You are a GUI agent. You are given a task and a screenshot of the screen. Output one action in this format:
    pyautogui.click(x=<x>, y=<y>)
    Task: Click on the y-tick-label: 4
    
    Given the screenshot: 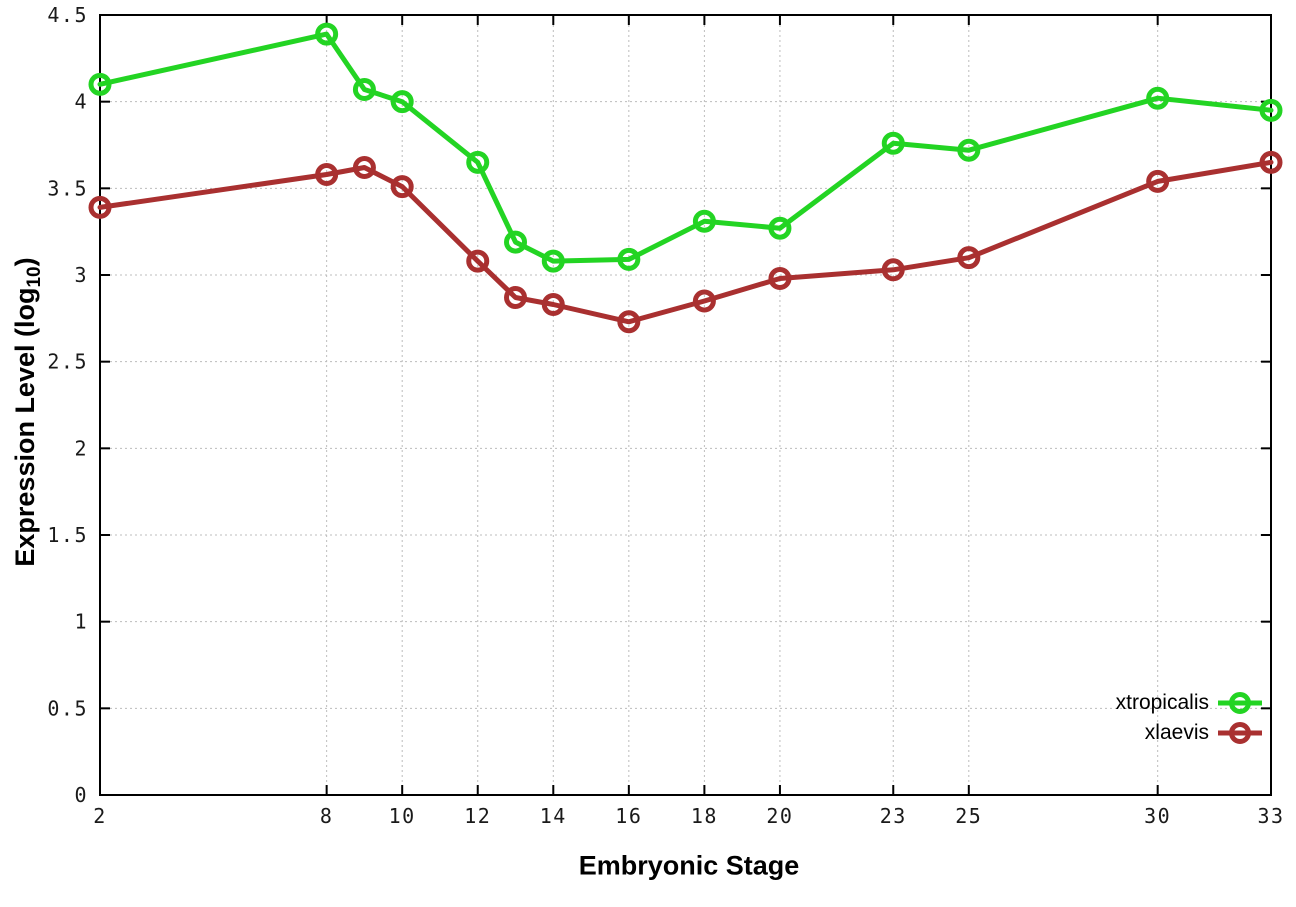 What is the action you would take?
    pyautogui.click(x=81, y=102)
    